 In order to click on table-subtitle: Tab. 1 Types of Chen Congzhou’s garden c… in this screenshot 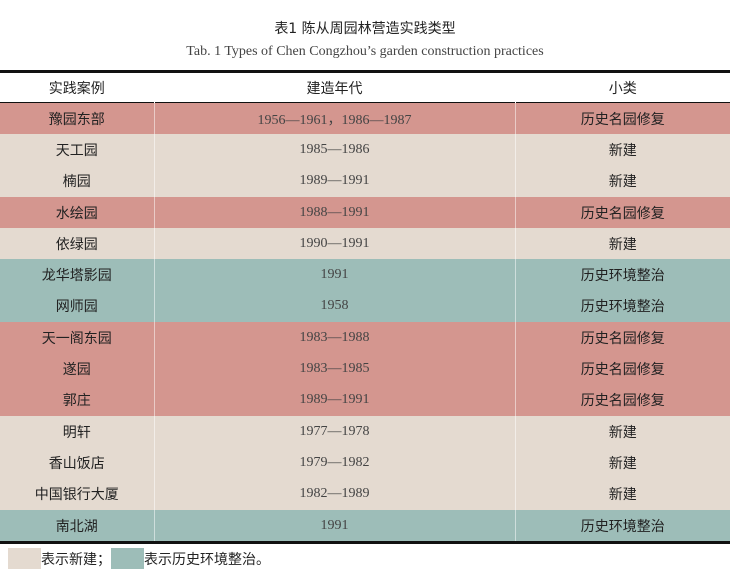, I will do `click(365, 51)`.